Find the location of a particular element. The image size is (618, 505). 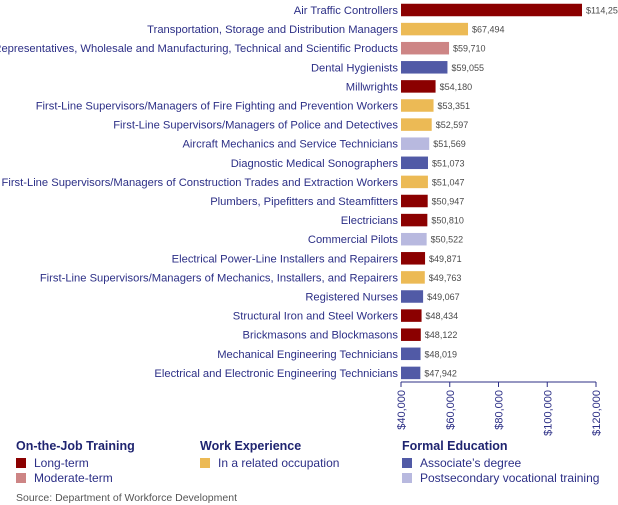

legend-label: In a related occupation is located at coordinates (279, 462).